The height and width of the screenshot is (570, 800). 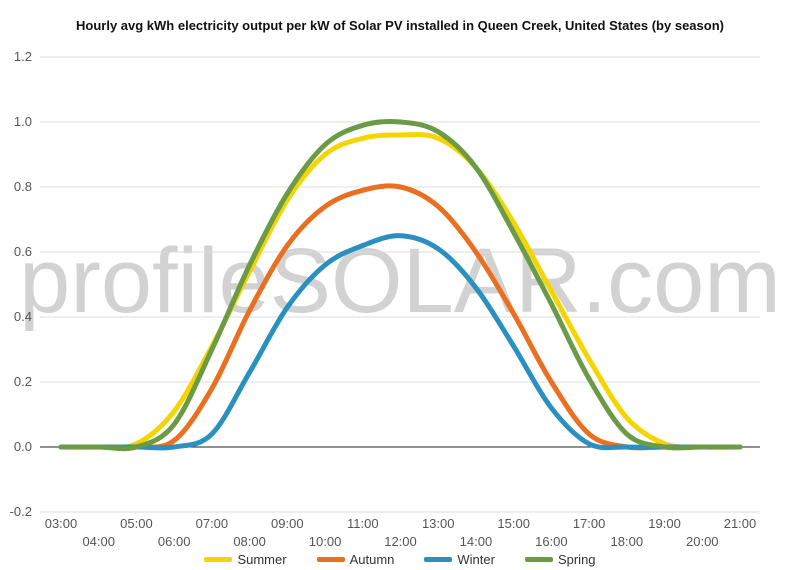 What do you see at coordinates (23, 381) in the screenshot?
I see `y-tick-label: 0.2` at bounding box center [23, 381].